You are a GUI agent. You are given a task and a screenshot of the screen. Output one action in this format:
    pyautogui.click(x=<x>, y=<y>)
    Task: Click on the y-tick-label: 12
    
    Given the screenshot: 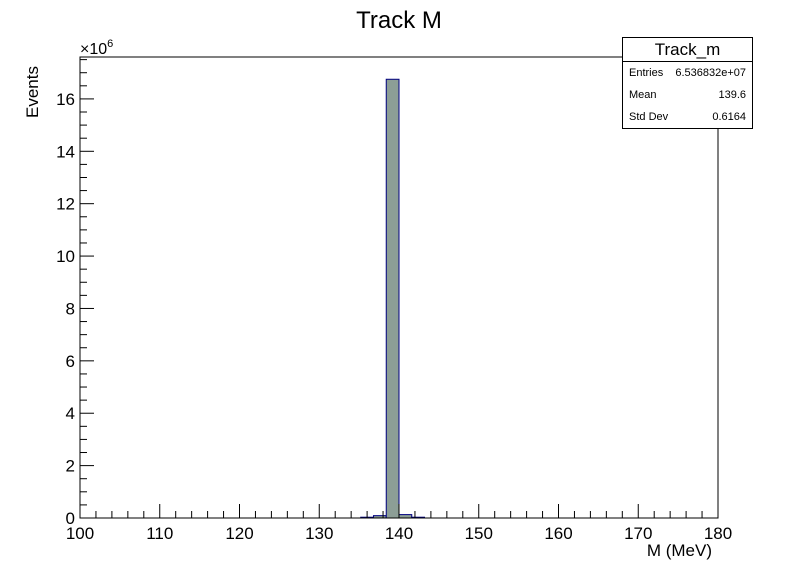 What is the action you would take?
    pyautogui.click(x=65, y=204)
    